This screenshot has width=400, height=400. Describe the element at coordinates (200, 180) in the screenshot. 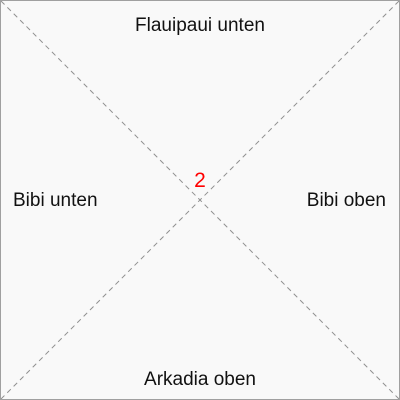

I see `center-count: 2` at that location.